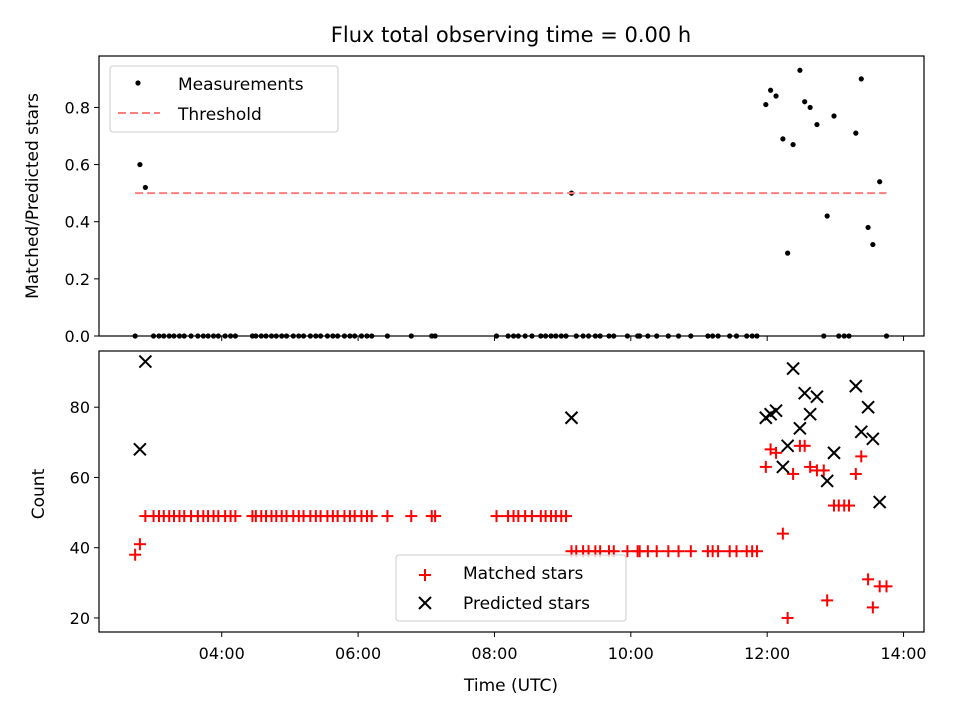  I want to click on y-tick-label: 20, so click(80, 618).